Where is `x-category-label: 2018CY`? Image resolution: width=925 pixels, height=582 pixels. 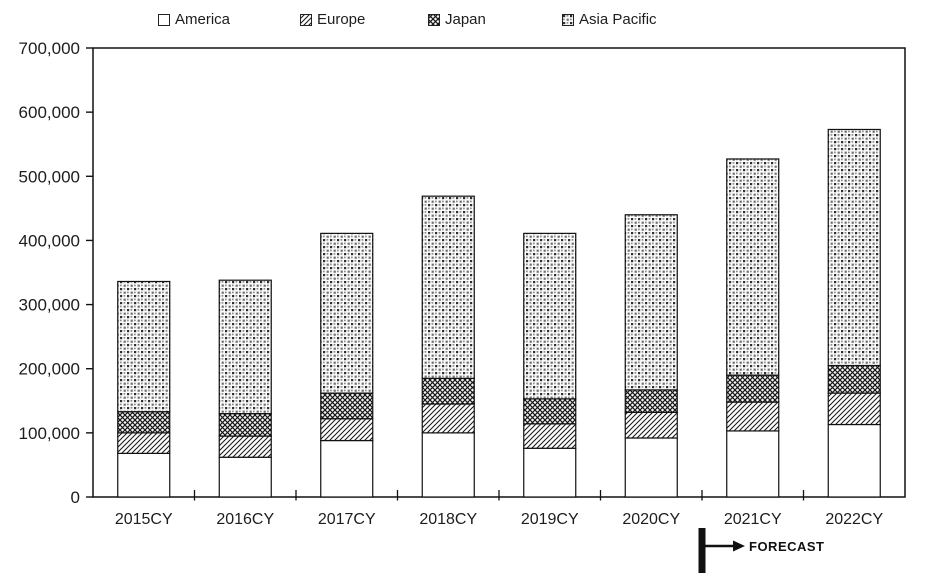
x-category-label: 2018CY is located at coordinates (448, 519).